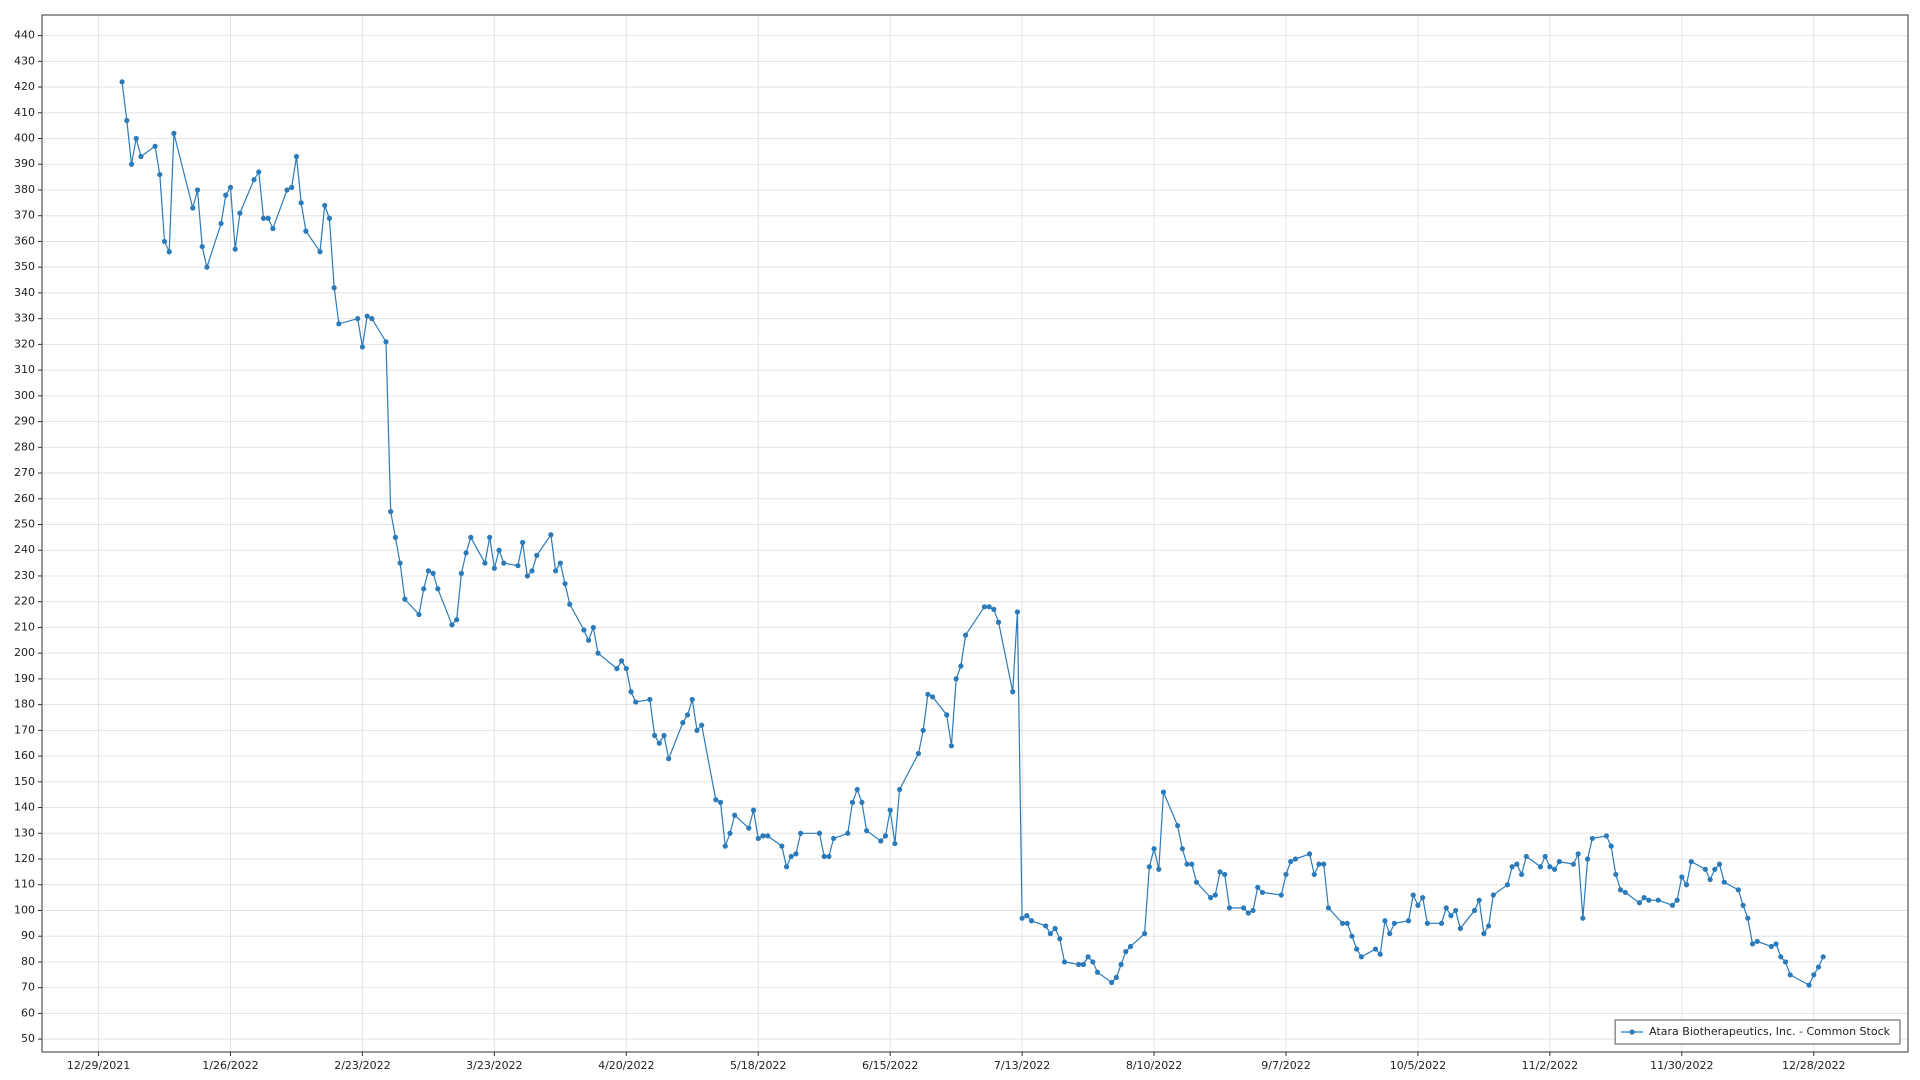 The width and height of the screenshot is (1920, 1080). What do you see at coordinates (24, 421) in the screenshot?
I see `y-tick-label: 290` at bounding box center [24, 421].